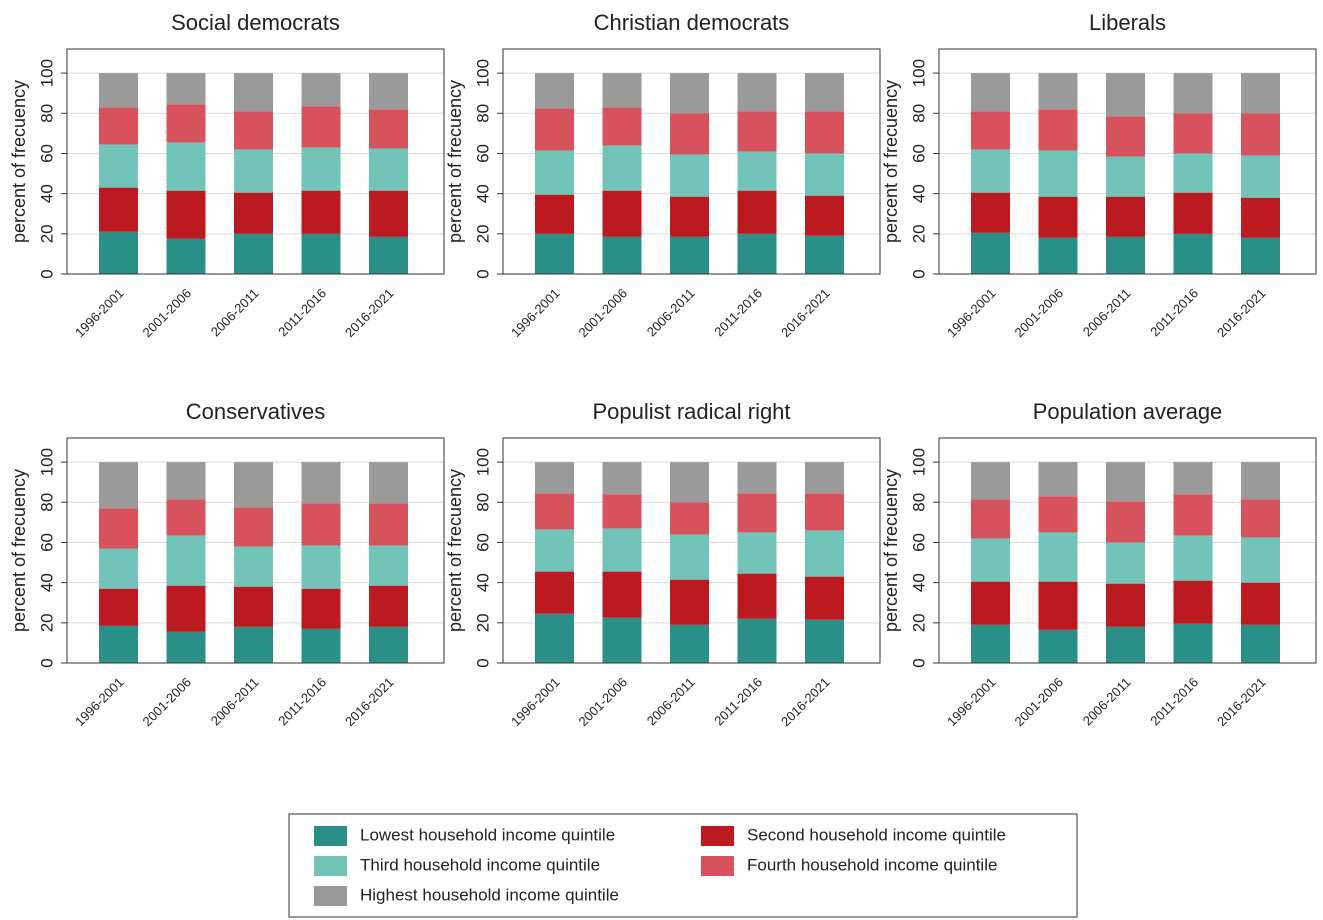  I want to click on y-axis-label: percent of frecuency, so click(19, 161).